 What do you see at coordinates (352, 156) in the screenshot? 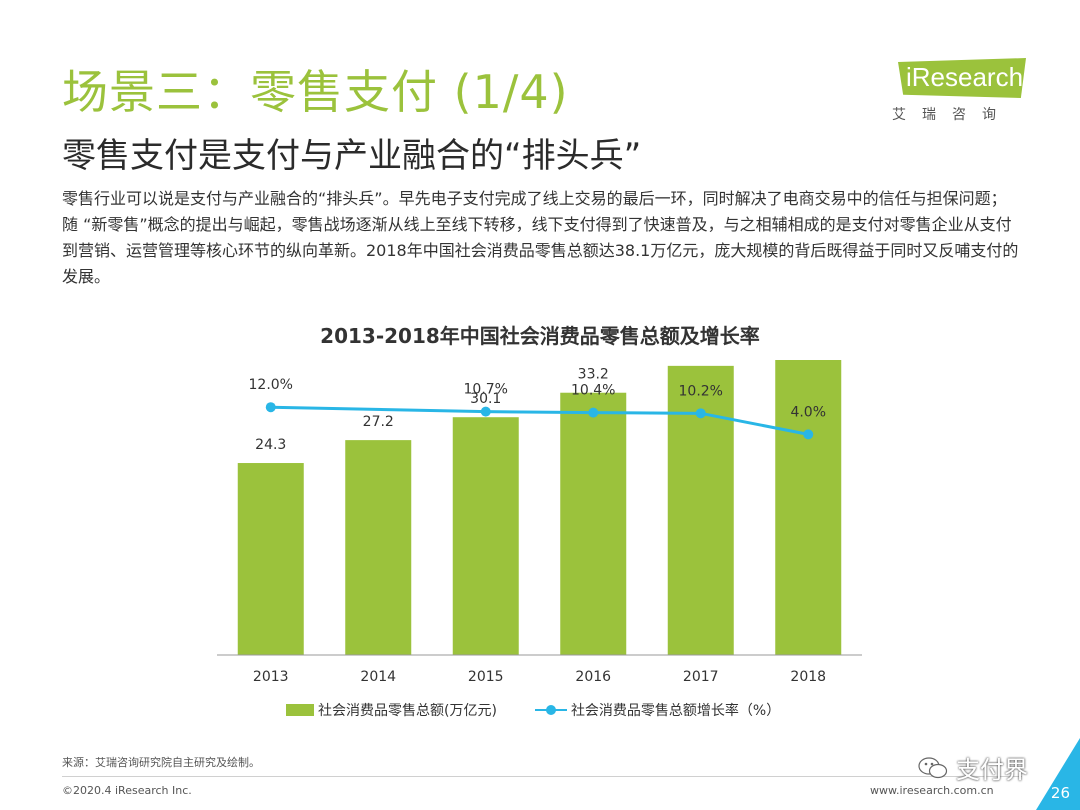
I see `page-subtitle: 零售支付是支付与产业融合的“排头兵”` at bounding box center [352, 156].